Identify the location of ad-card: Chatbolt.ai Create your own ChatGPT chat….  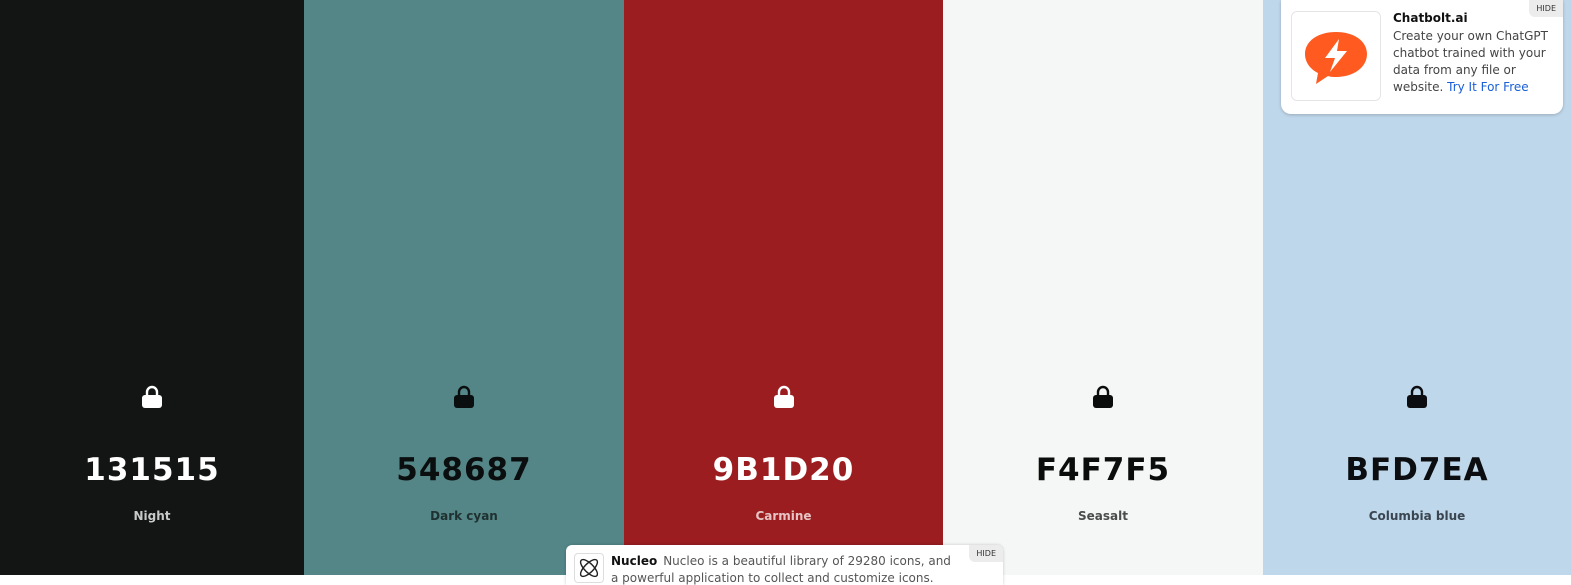
(1422, 57).